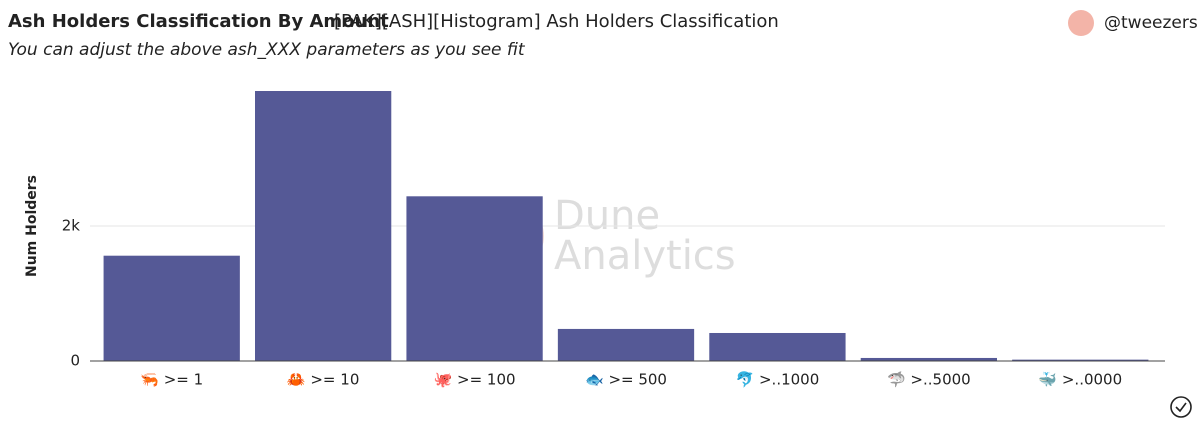 The width and height of the screenshot is (1200, 424). What do you see at coordinates (475, 380) in the screenshot?
I see `x-tick-label: 🐙 >= 100` at bounding box center [475, 380].